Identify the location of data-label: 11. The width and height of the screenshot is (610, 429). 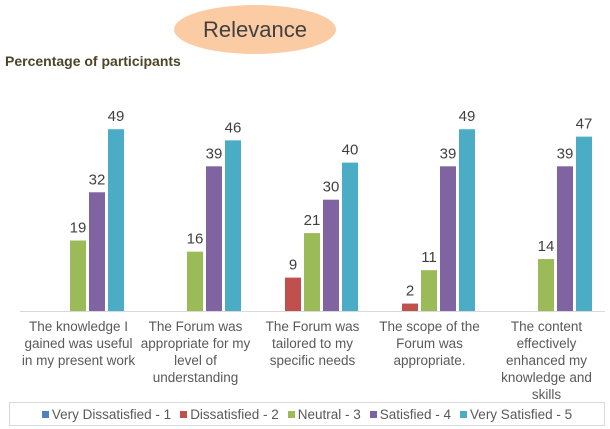
(429, 257).